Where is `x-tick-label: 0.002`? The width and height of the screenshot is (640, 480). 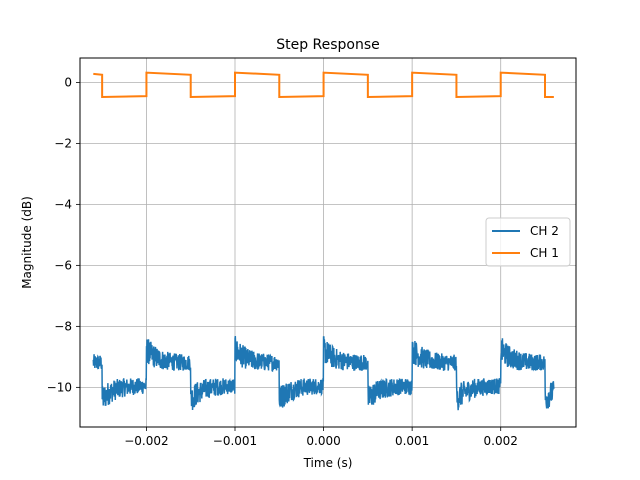
x-tick-label: 0.002 is located at coordinates (501, 441).